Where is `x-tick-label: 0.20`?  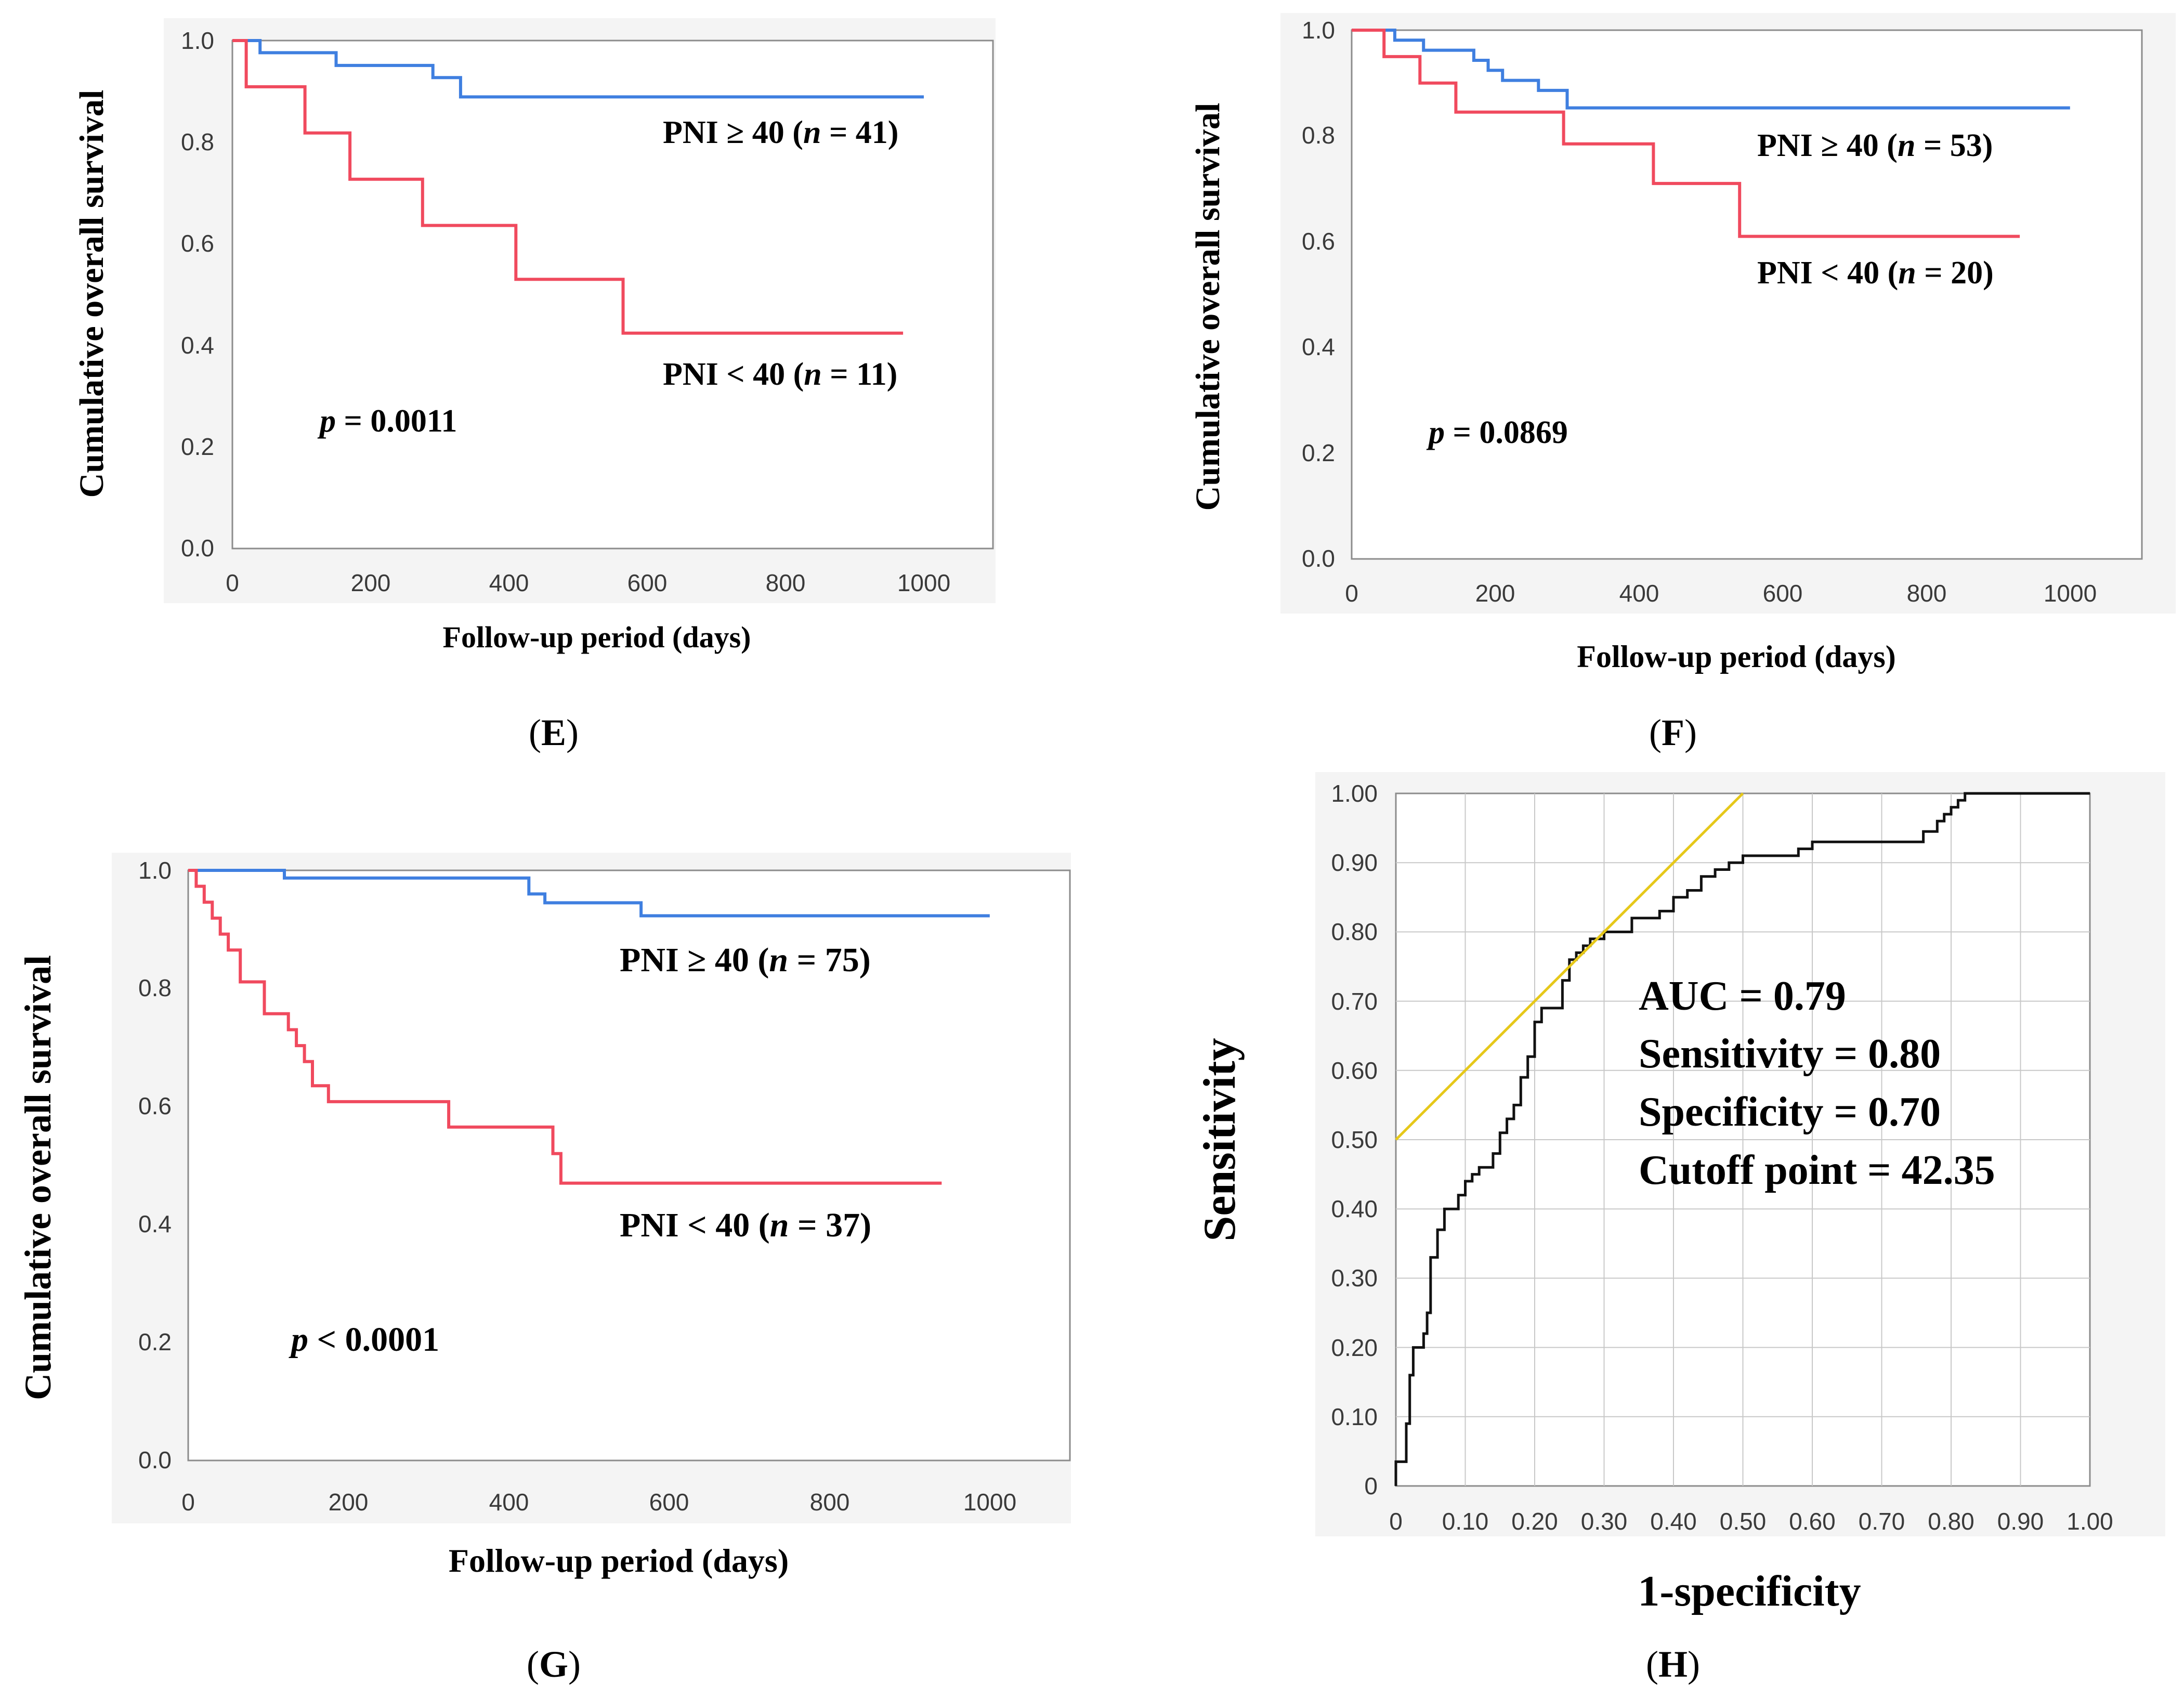 x-tick-label: 0.20 is located at coordinates (1534, 1522).